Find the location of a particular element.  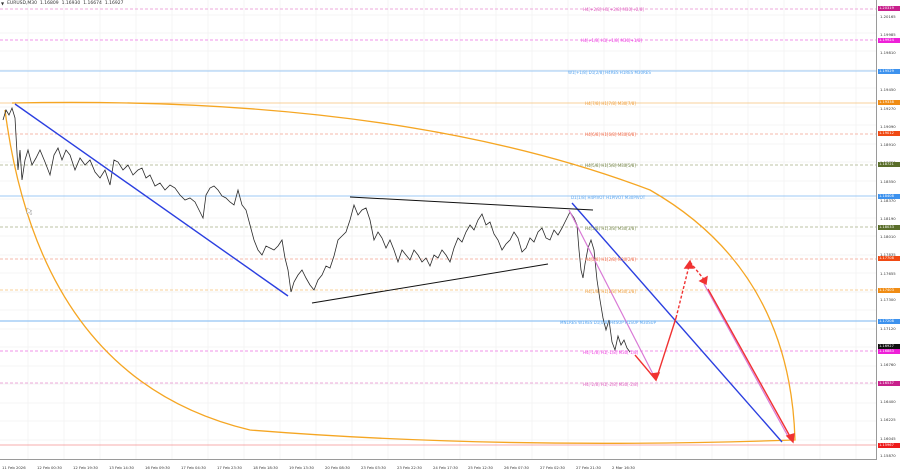

price-tick: 1.16045 is located at coordinates (888, 438).